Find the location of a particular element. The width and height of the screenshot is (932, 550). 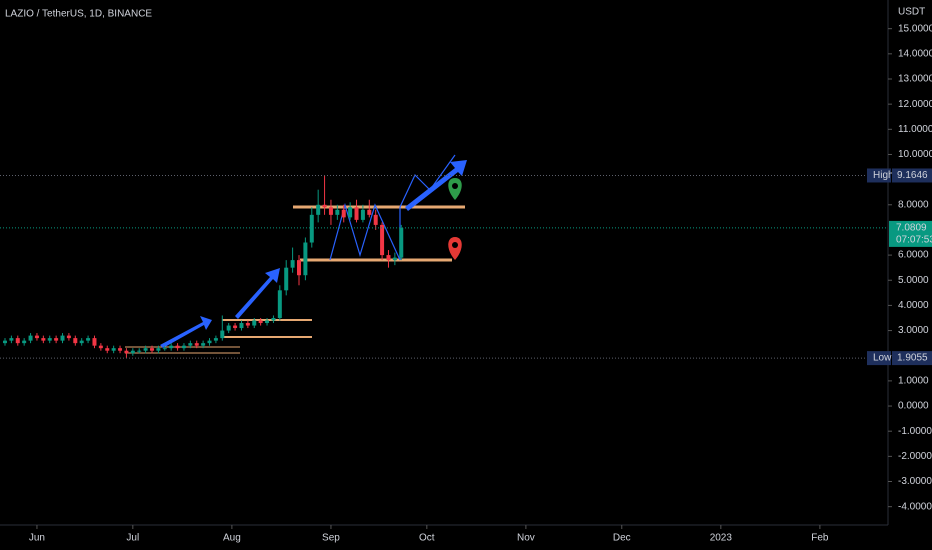

chart-title: LAZIO / TetherUS, 1D, BINANCE is located at coordinates (78, 14).